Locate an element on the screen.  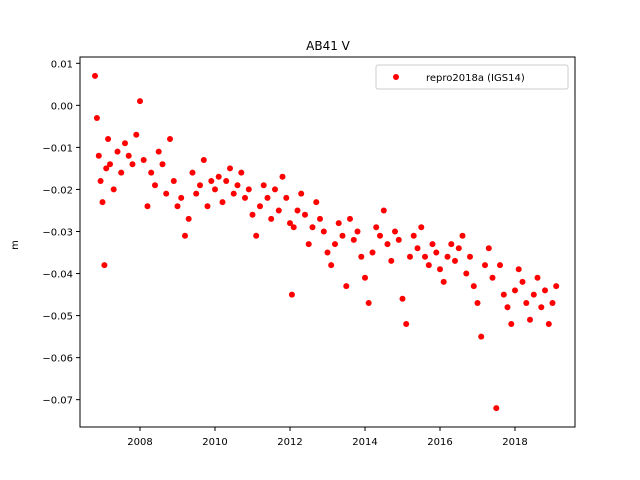
legend-label: repro2018a (IGS14) is located at coordinates (475, 78).